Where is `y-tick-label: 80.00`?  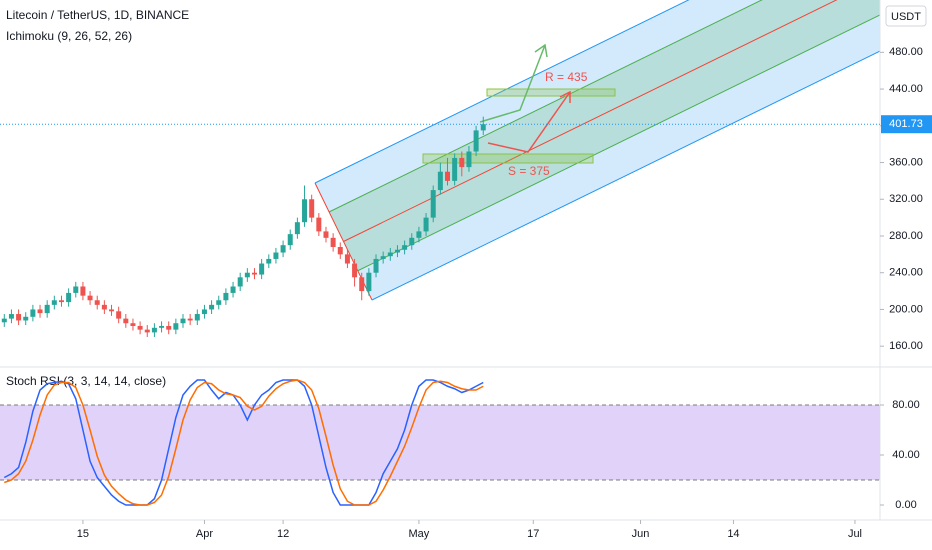 y-tick-label: 80.00 is located at coordinates (906, 405).